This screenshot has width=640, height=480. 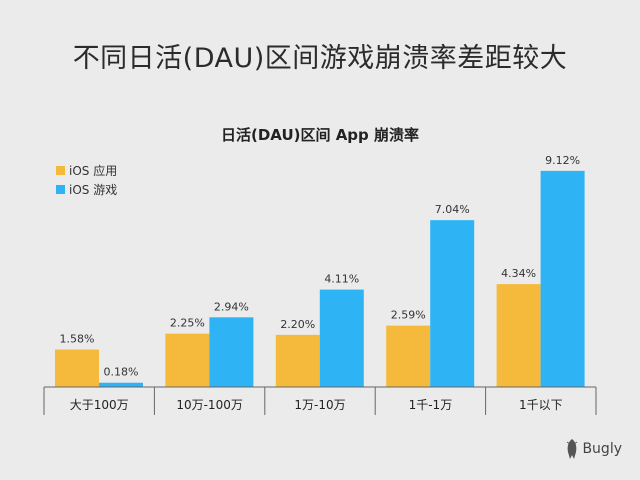 I want to click on brand: Bugly, so click(x=593, y=449).